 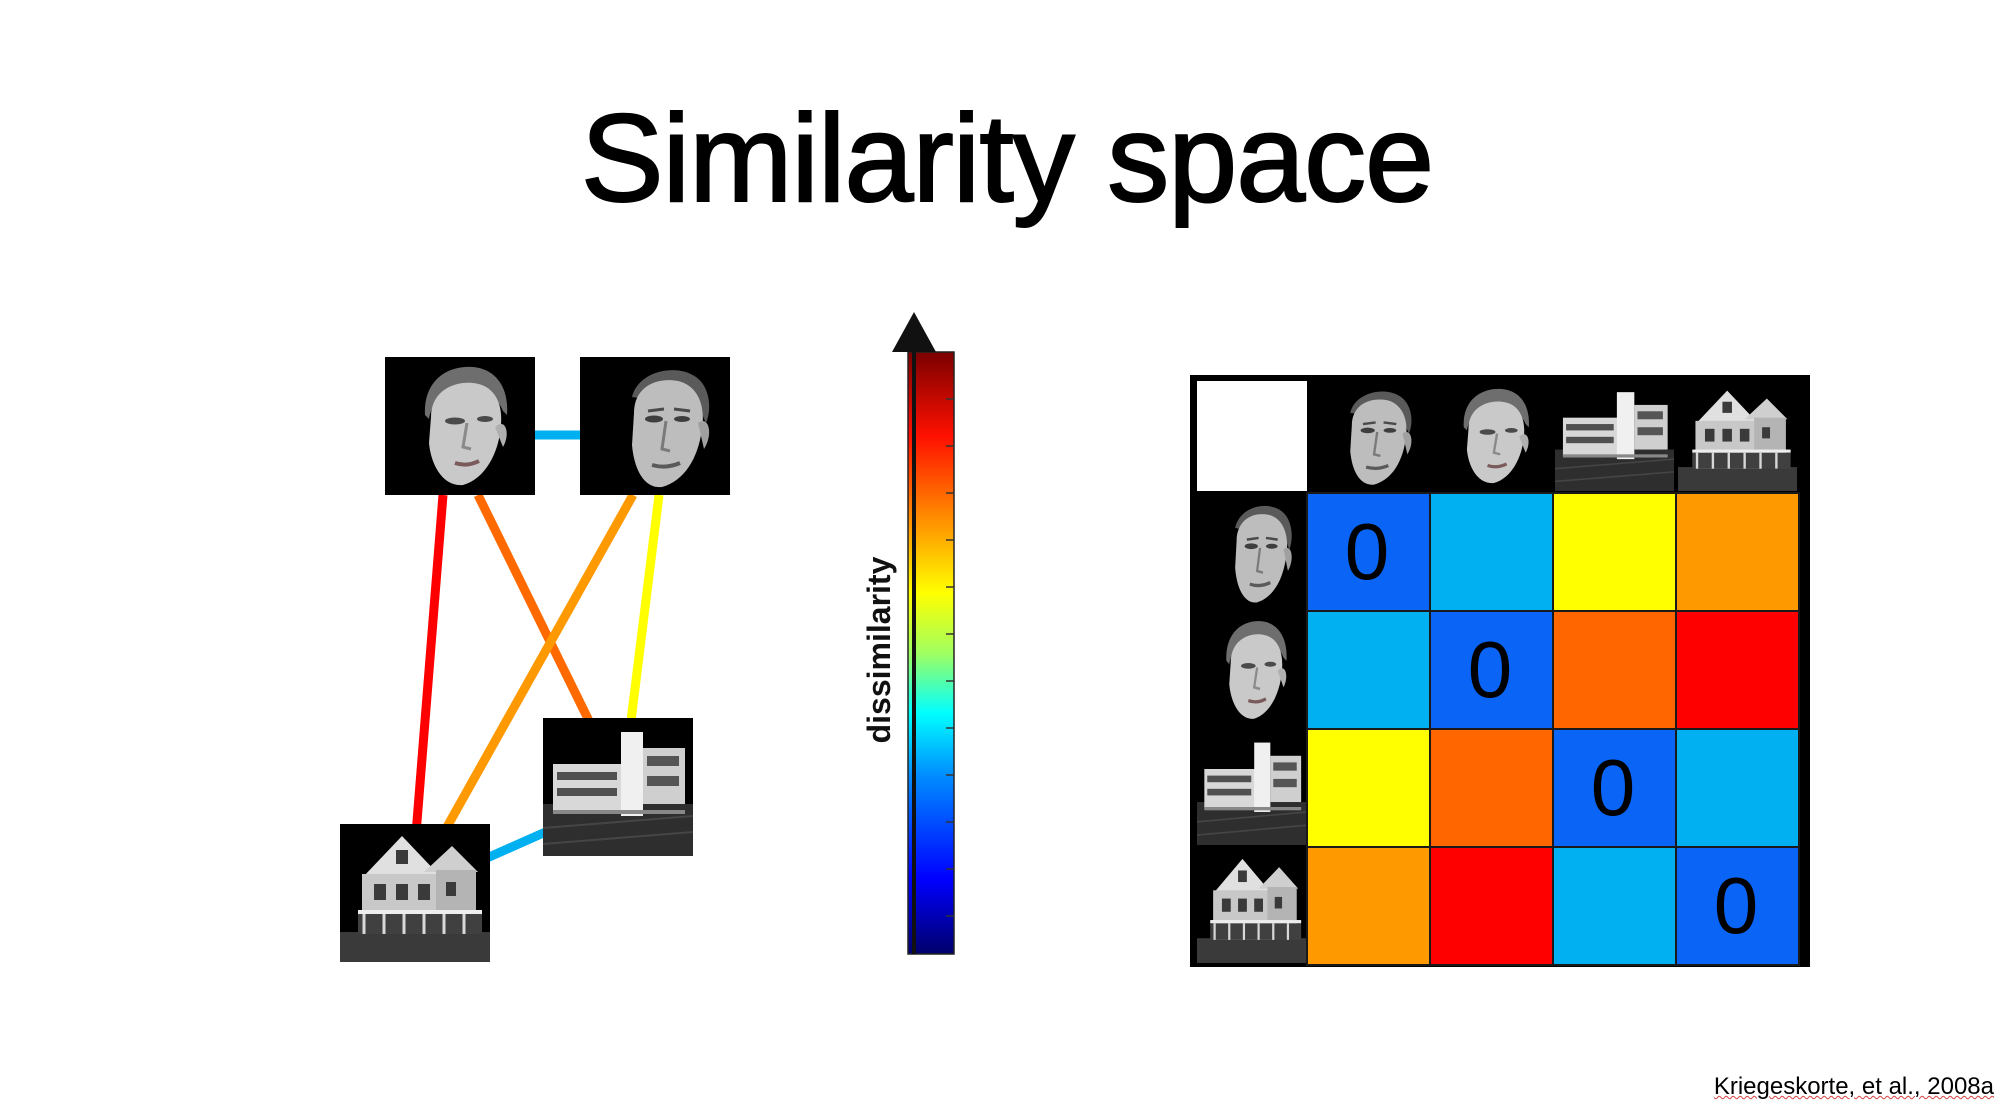 What do you see at coordinates (1491, 436) in the screenshot?
I see `column-header-woman-face-image` at bounding box center [1491, 436].